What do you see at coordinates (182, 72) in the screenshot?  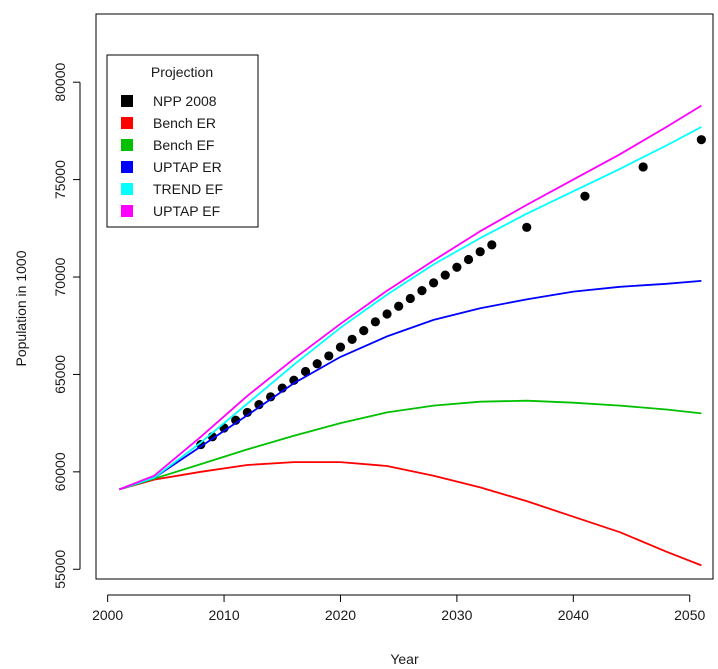 I see `legend-title: Projection` at bounding box center [182, 72].